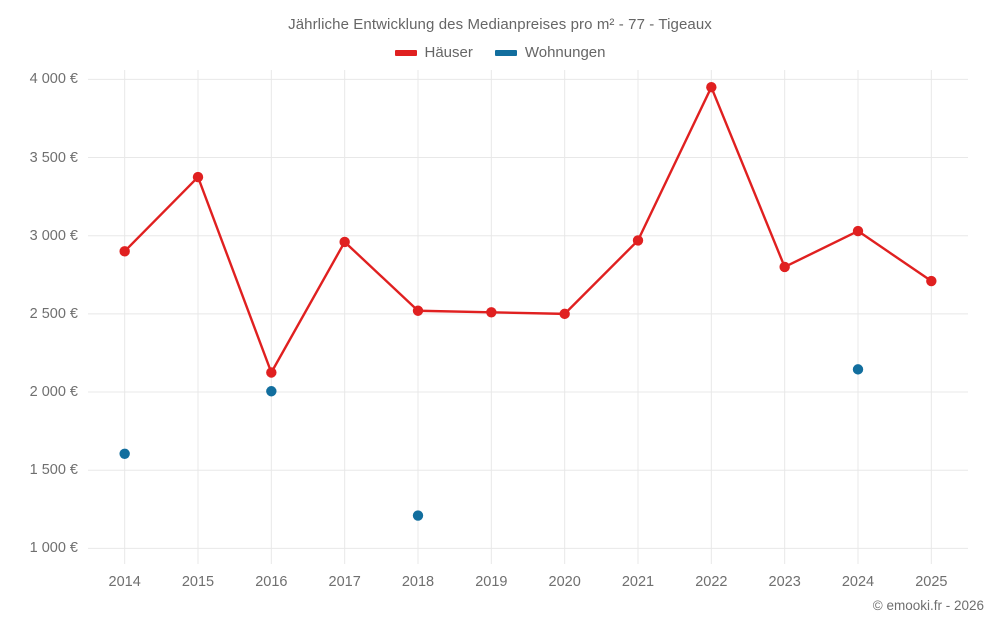 Image resolution: width=1000 pixels, height=625 pixels. Describe the element at coordinates (124, 251) in the screenshot. I see `data-point-haeuser-2014` at that location.